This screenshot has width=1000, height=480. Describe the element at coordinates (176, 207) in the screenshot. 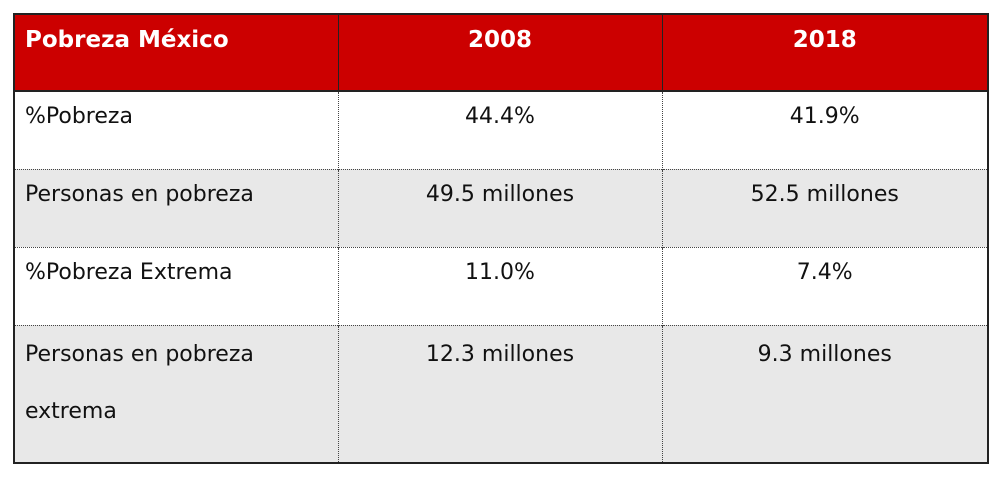

I see `row-label: Personas en pobreza` at that location.